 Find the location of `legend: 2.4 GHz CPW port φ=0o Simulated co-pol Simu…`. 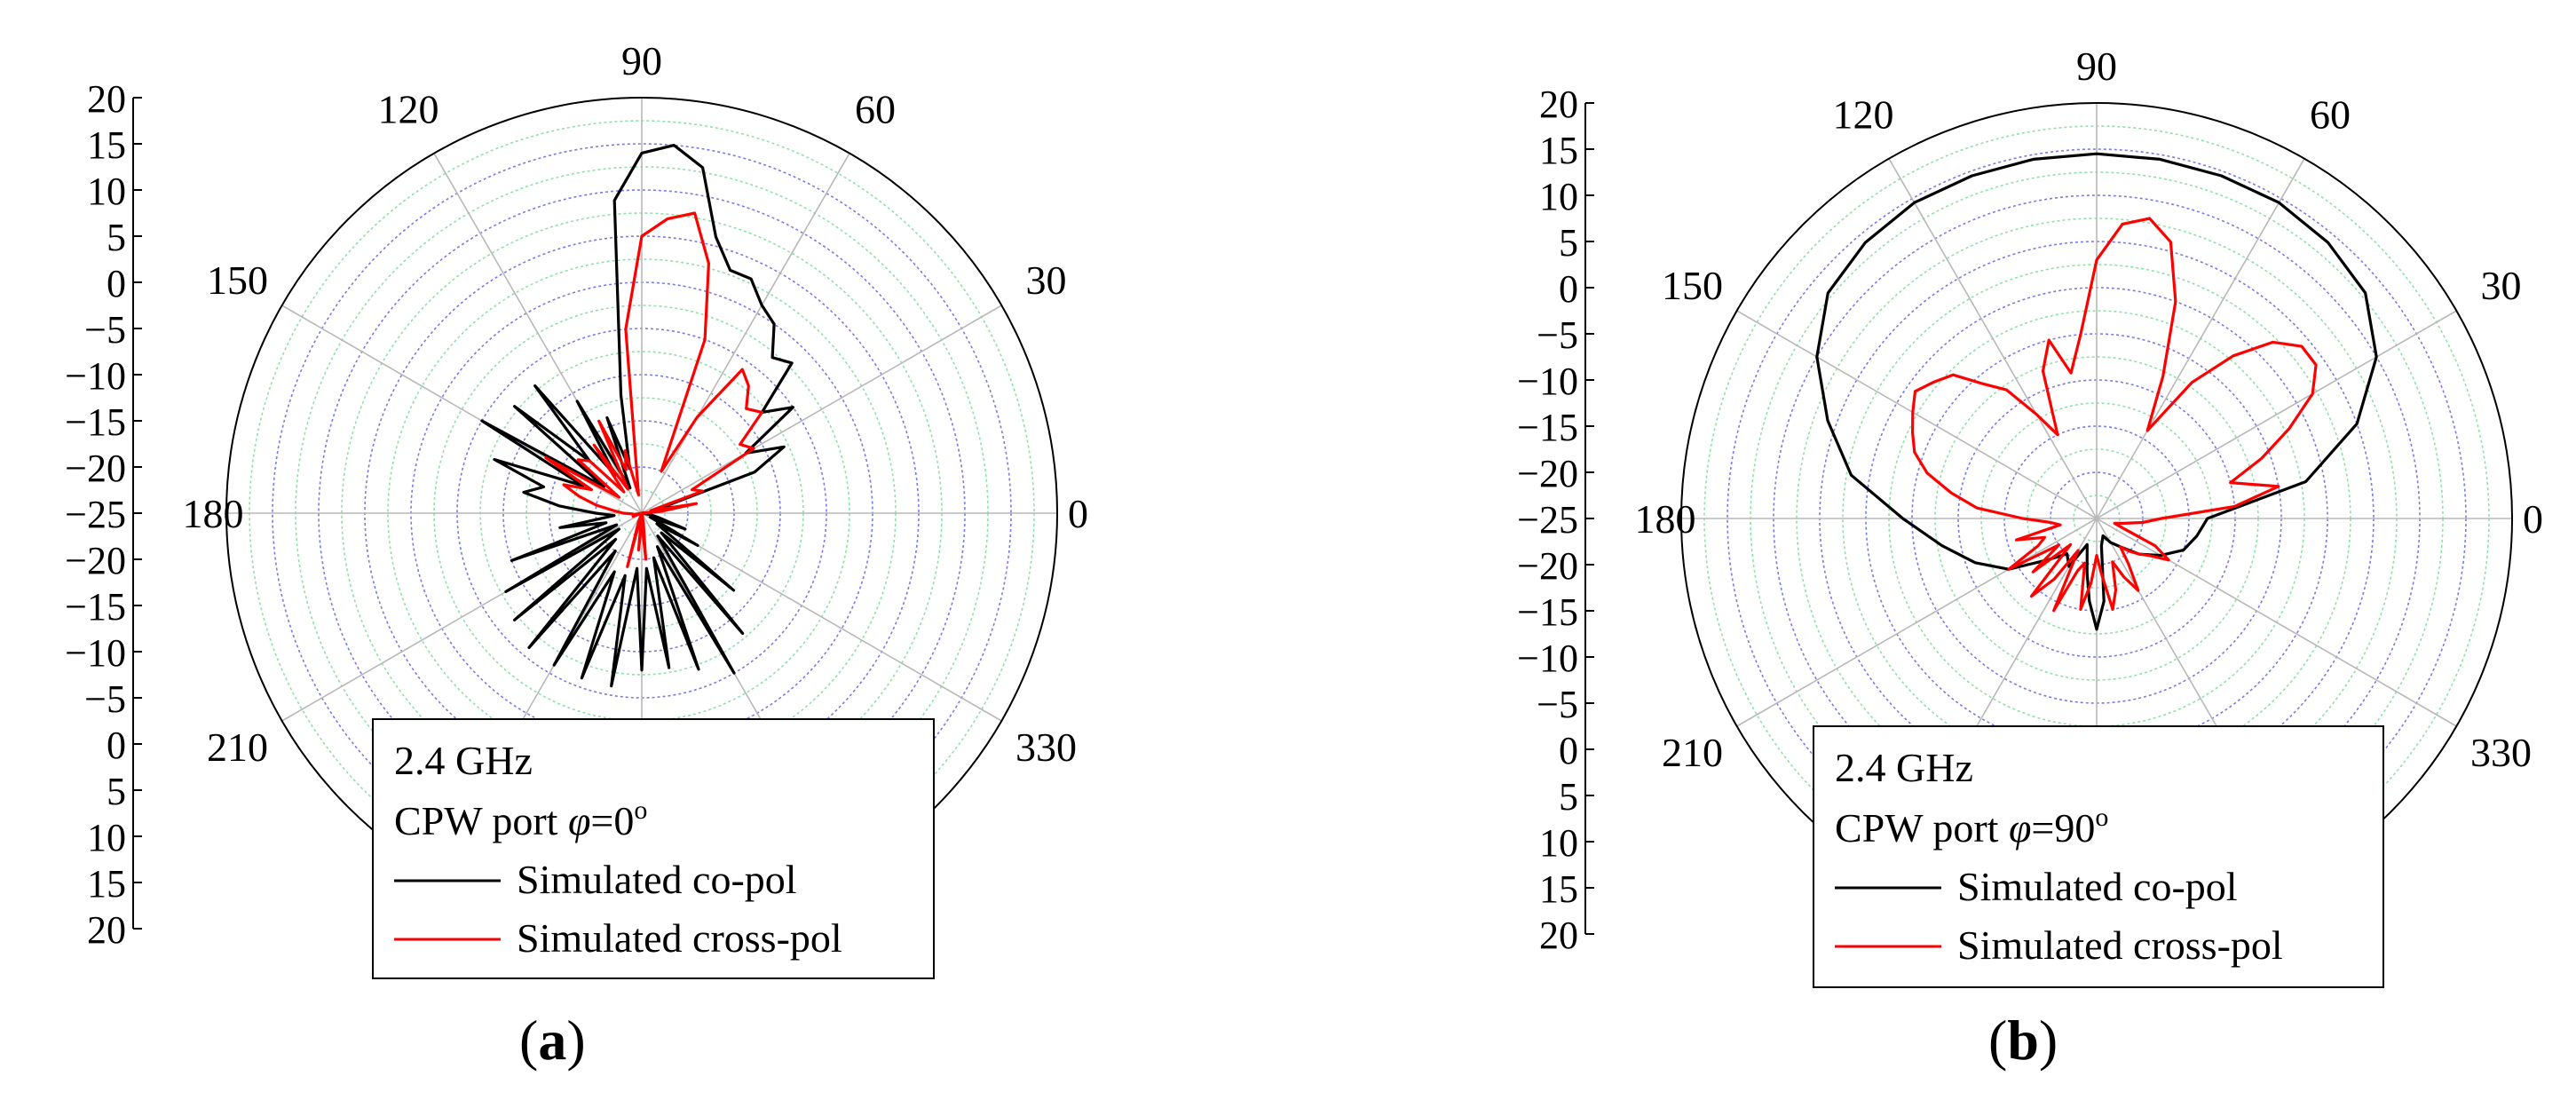

legend: 2.4 GHz CPW port φ=0o Simulated co-pol Simu… is located at coordinates (653, 848).